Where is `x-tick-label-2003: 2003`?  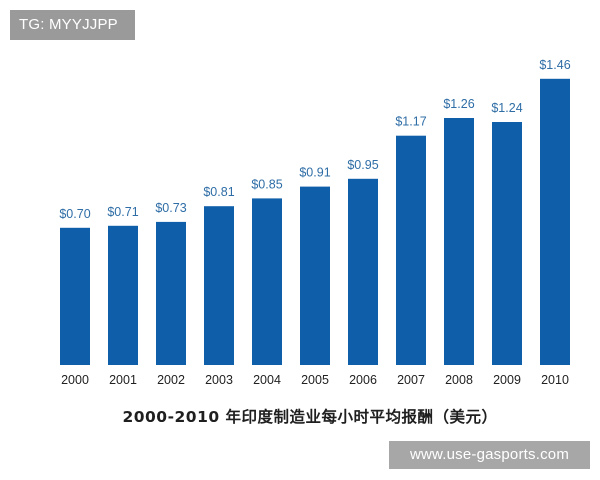 x-tick-label-2003: 2003 is located at coordinates (219, 380).